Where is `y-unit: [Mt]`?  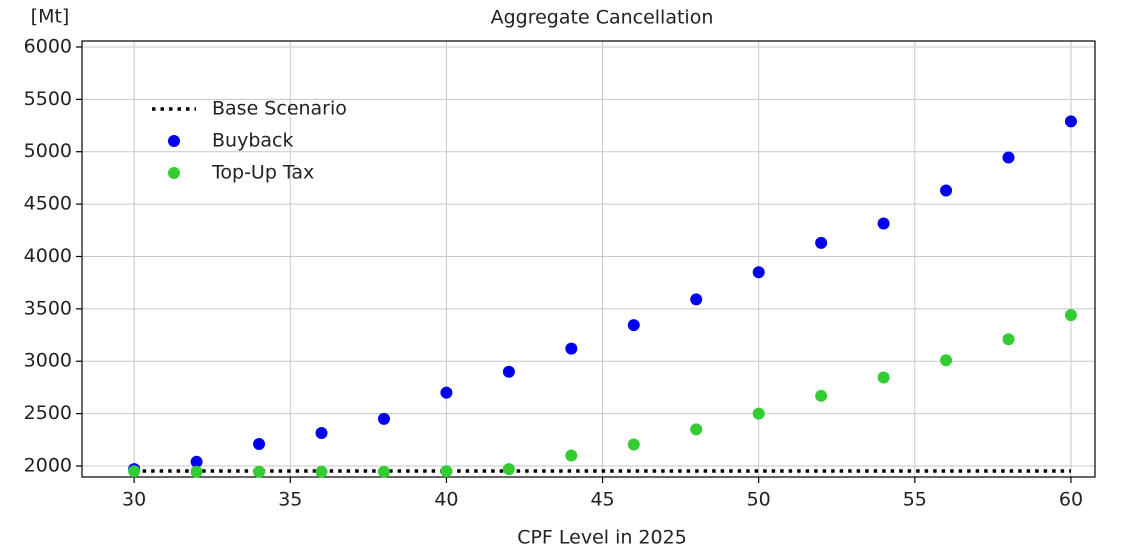
y-unit: [Mt] is located at coordinates (50, 17).